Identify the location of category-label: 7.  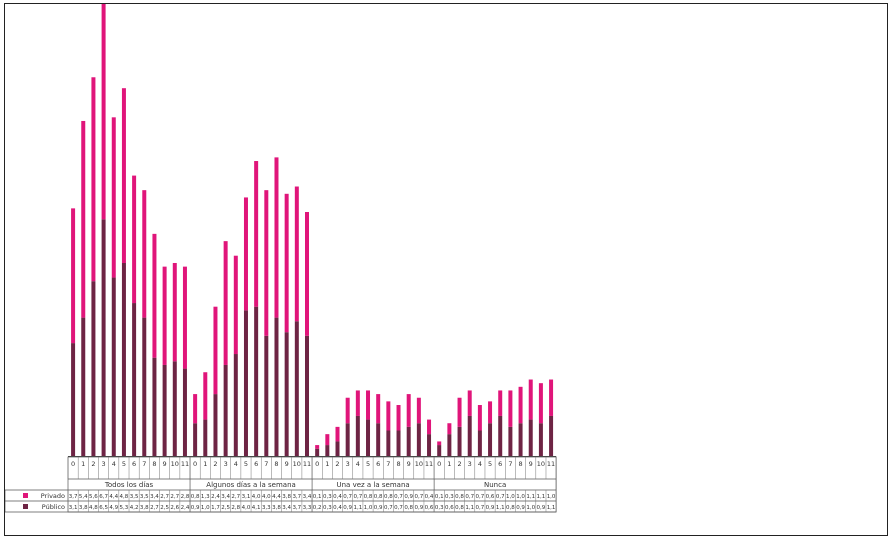
(510, 464).